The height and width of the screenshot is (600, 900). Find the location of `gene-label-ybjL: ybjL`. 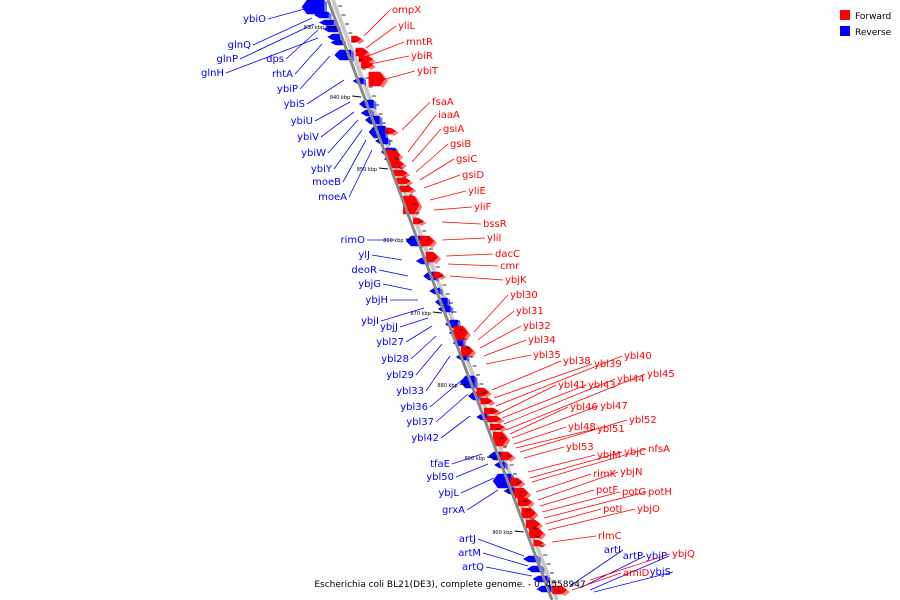

gene-label-ybjL: ybjL is located at coordinates (448, 493).